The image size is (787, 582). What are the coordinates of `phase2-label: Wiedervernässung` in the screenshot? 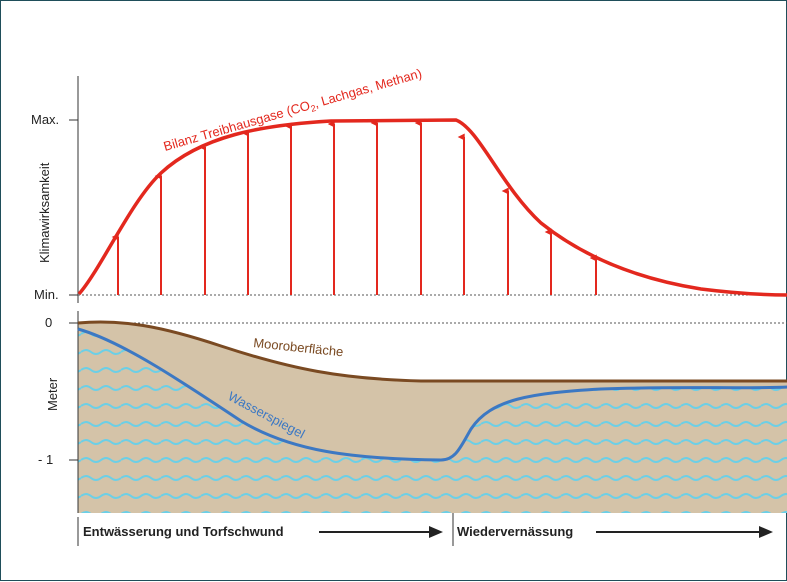 It's located at (515, 531).